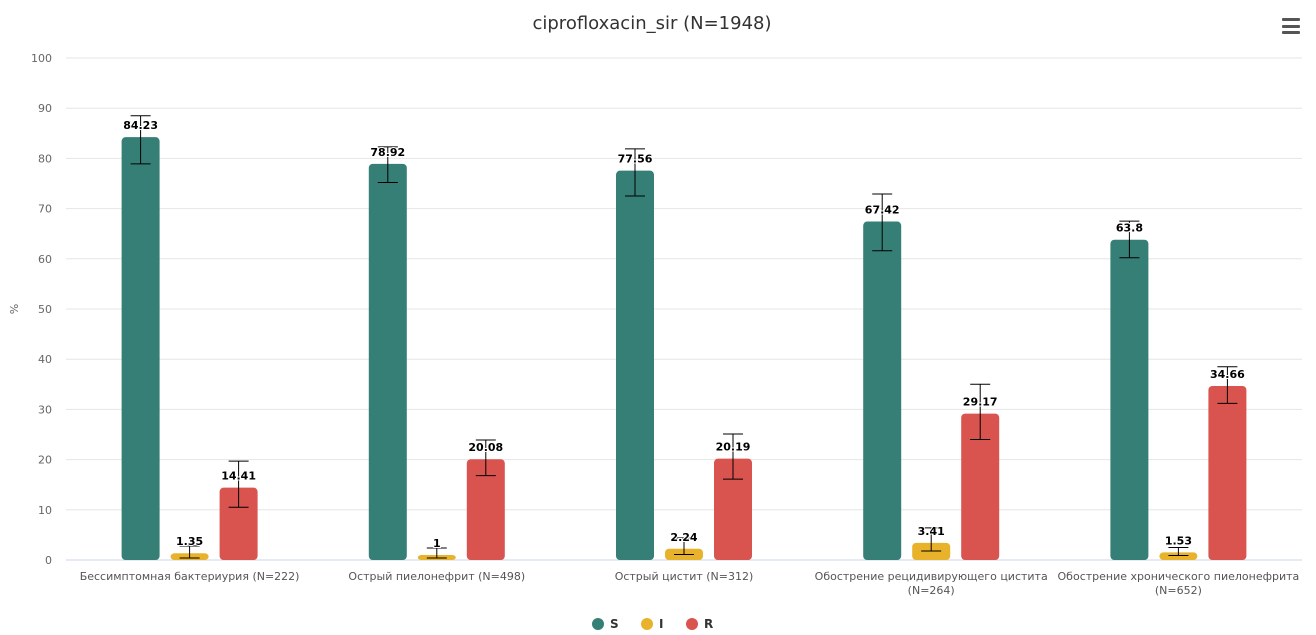 This screenshot has height=635, width=1316. I want to click on data-label: 78.92, so click(387, 152).